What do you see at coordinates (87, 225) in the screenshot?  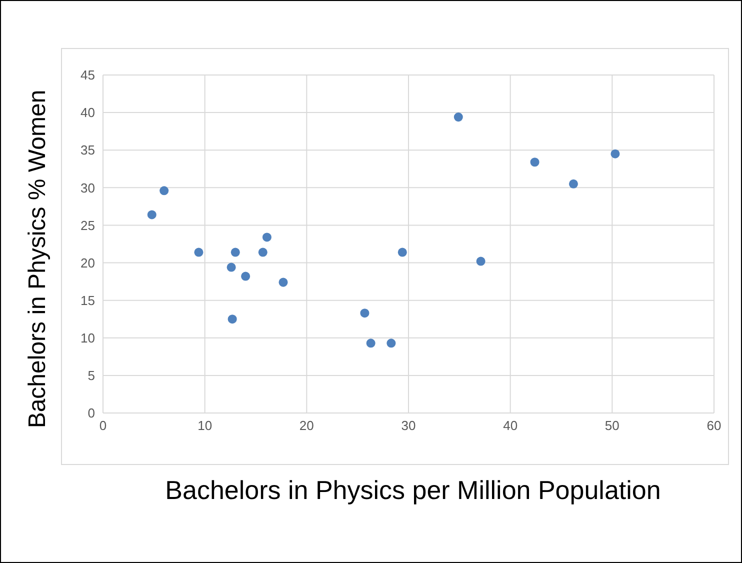 I see `y-tick-label: 25` at bounding box center [87, 225].